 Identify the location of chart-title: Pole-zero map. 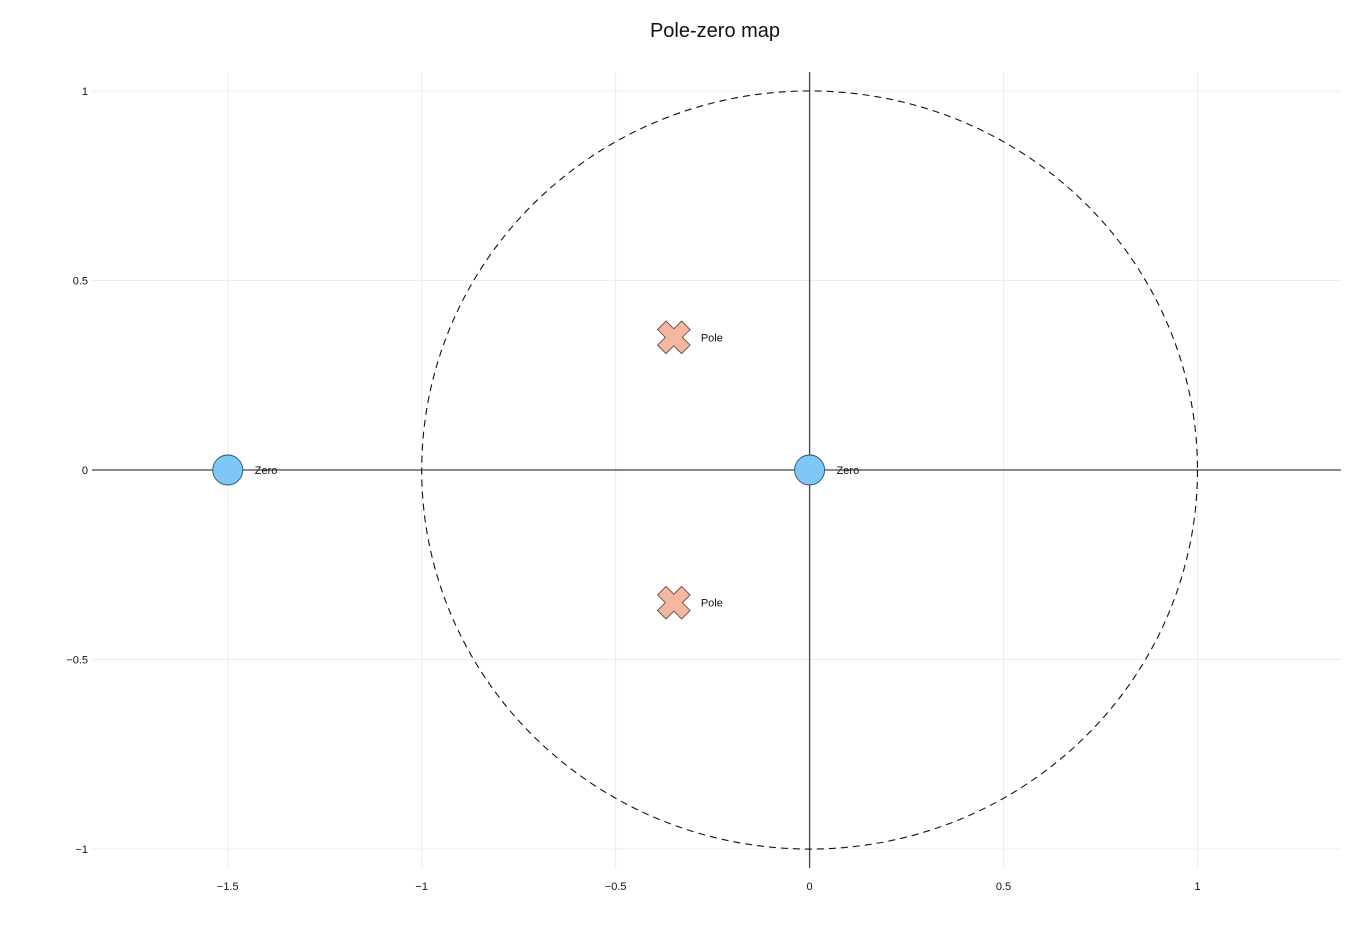
(715, 31).